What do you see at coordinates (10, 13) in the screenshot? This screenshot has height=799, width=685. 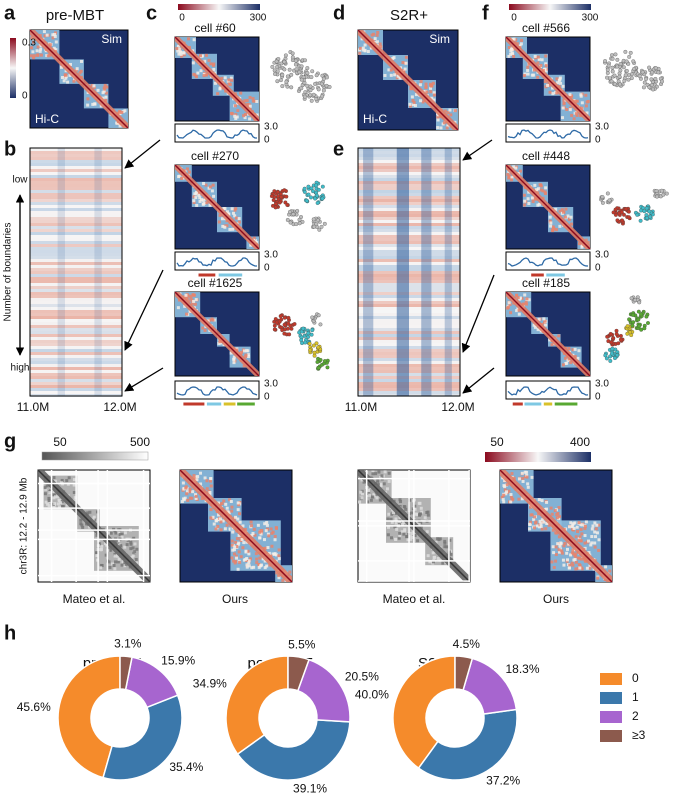 I see `panel-label: a` at bounding box center [10, 13].